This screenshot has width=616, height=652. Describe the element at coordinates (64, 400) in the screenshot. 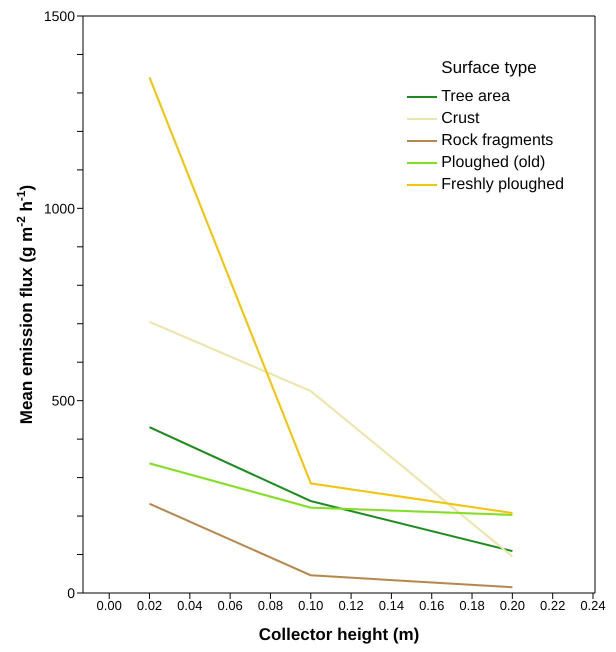

I see `y-tick-label: 500` at that location.